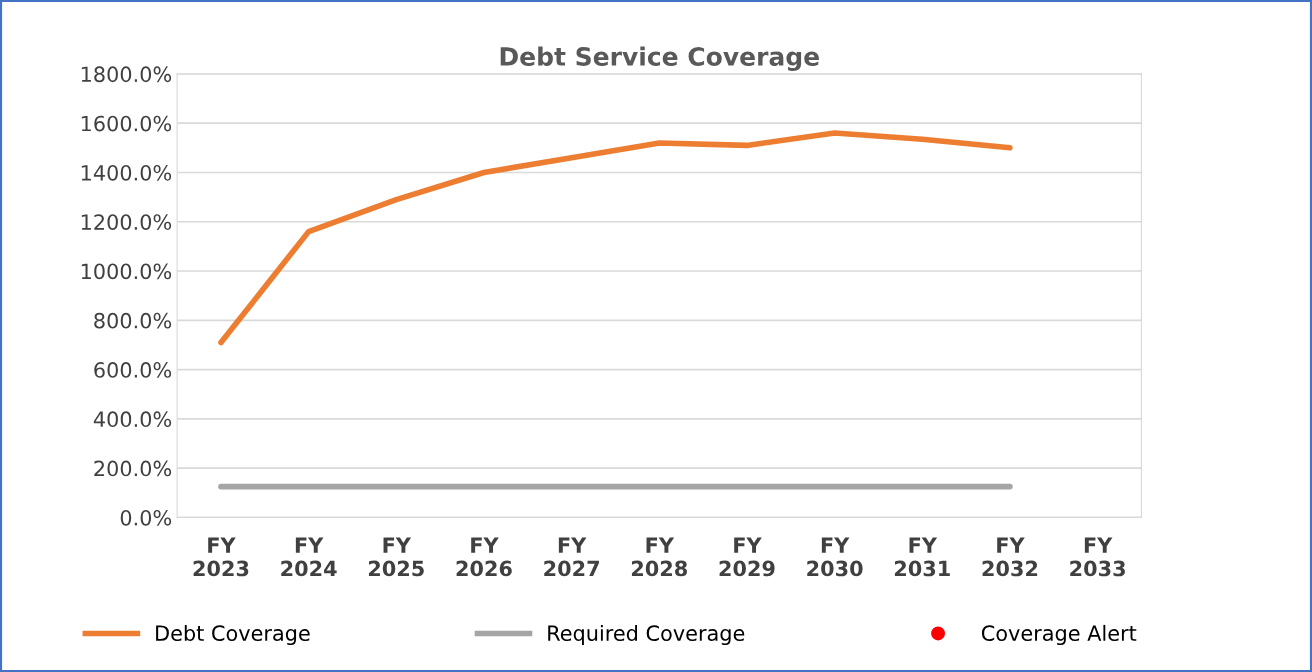  Describe the element at coordinates (126, 123) in the screenshot. I see `y-tick-label: 1600.0%` at that location.